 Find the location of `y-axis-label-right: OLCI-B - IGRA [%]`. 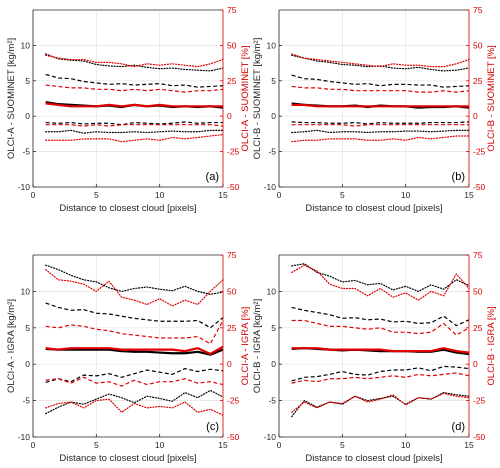

y-axis-label-right: OLCI-B - IGRA [%] is located at coordinates (491, 345).